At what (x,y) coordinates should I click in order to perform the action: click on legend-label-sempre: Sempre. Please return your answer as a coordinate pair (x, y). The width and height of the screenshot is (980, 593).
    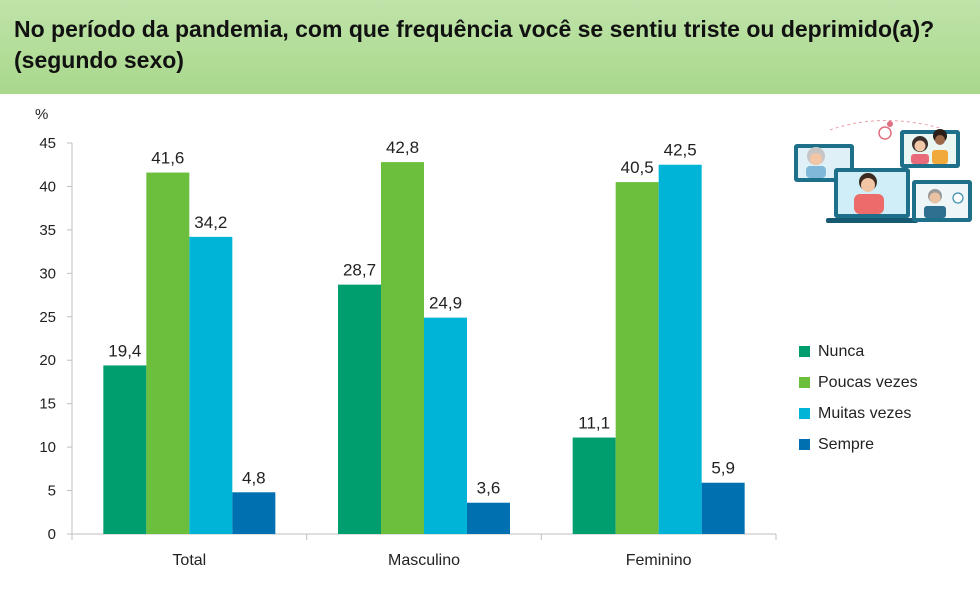
    Looking at the image, I should click on (846, 444).